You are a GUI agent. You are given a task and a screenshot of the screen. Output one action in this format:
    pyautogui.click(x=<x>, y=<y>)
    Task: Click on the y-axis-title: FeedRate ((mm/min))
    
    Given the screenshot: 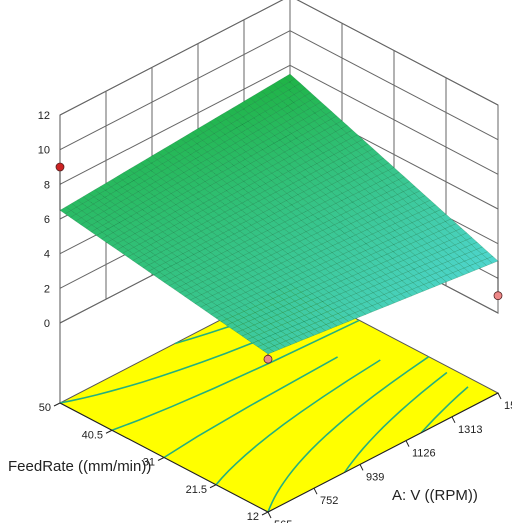 What is the action you would take?
    pyautogui.click(x=79, y=466)
    